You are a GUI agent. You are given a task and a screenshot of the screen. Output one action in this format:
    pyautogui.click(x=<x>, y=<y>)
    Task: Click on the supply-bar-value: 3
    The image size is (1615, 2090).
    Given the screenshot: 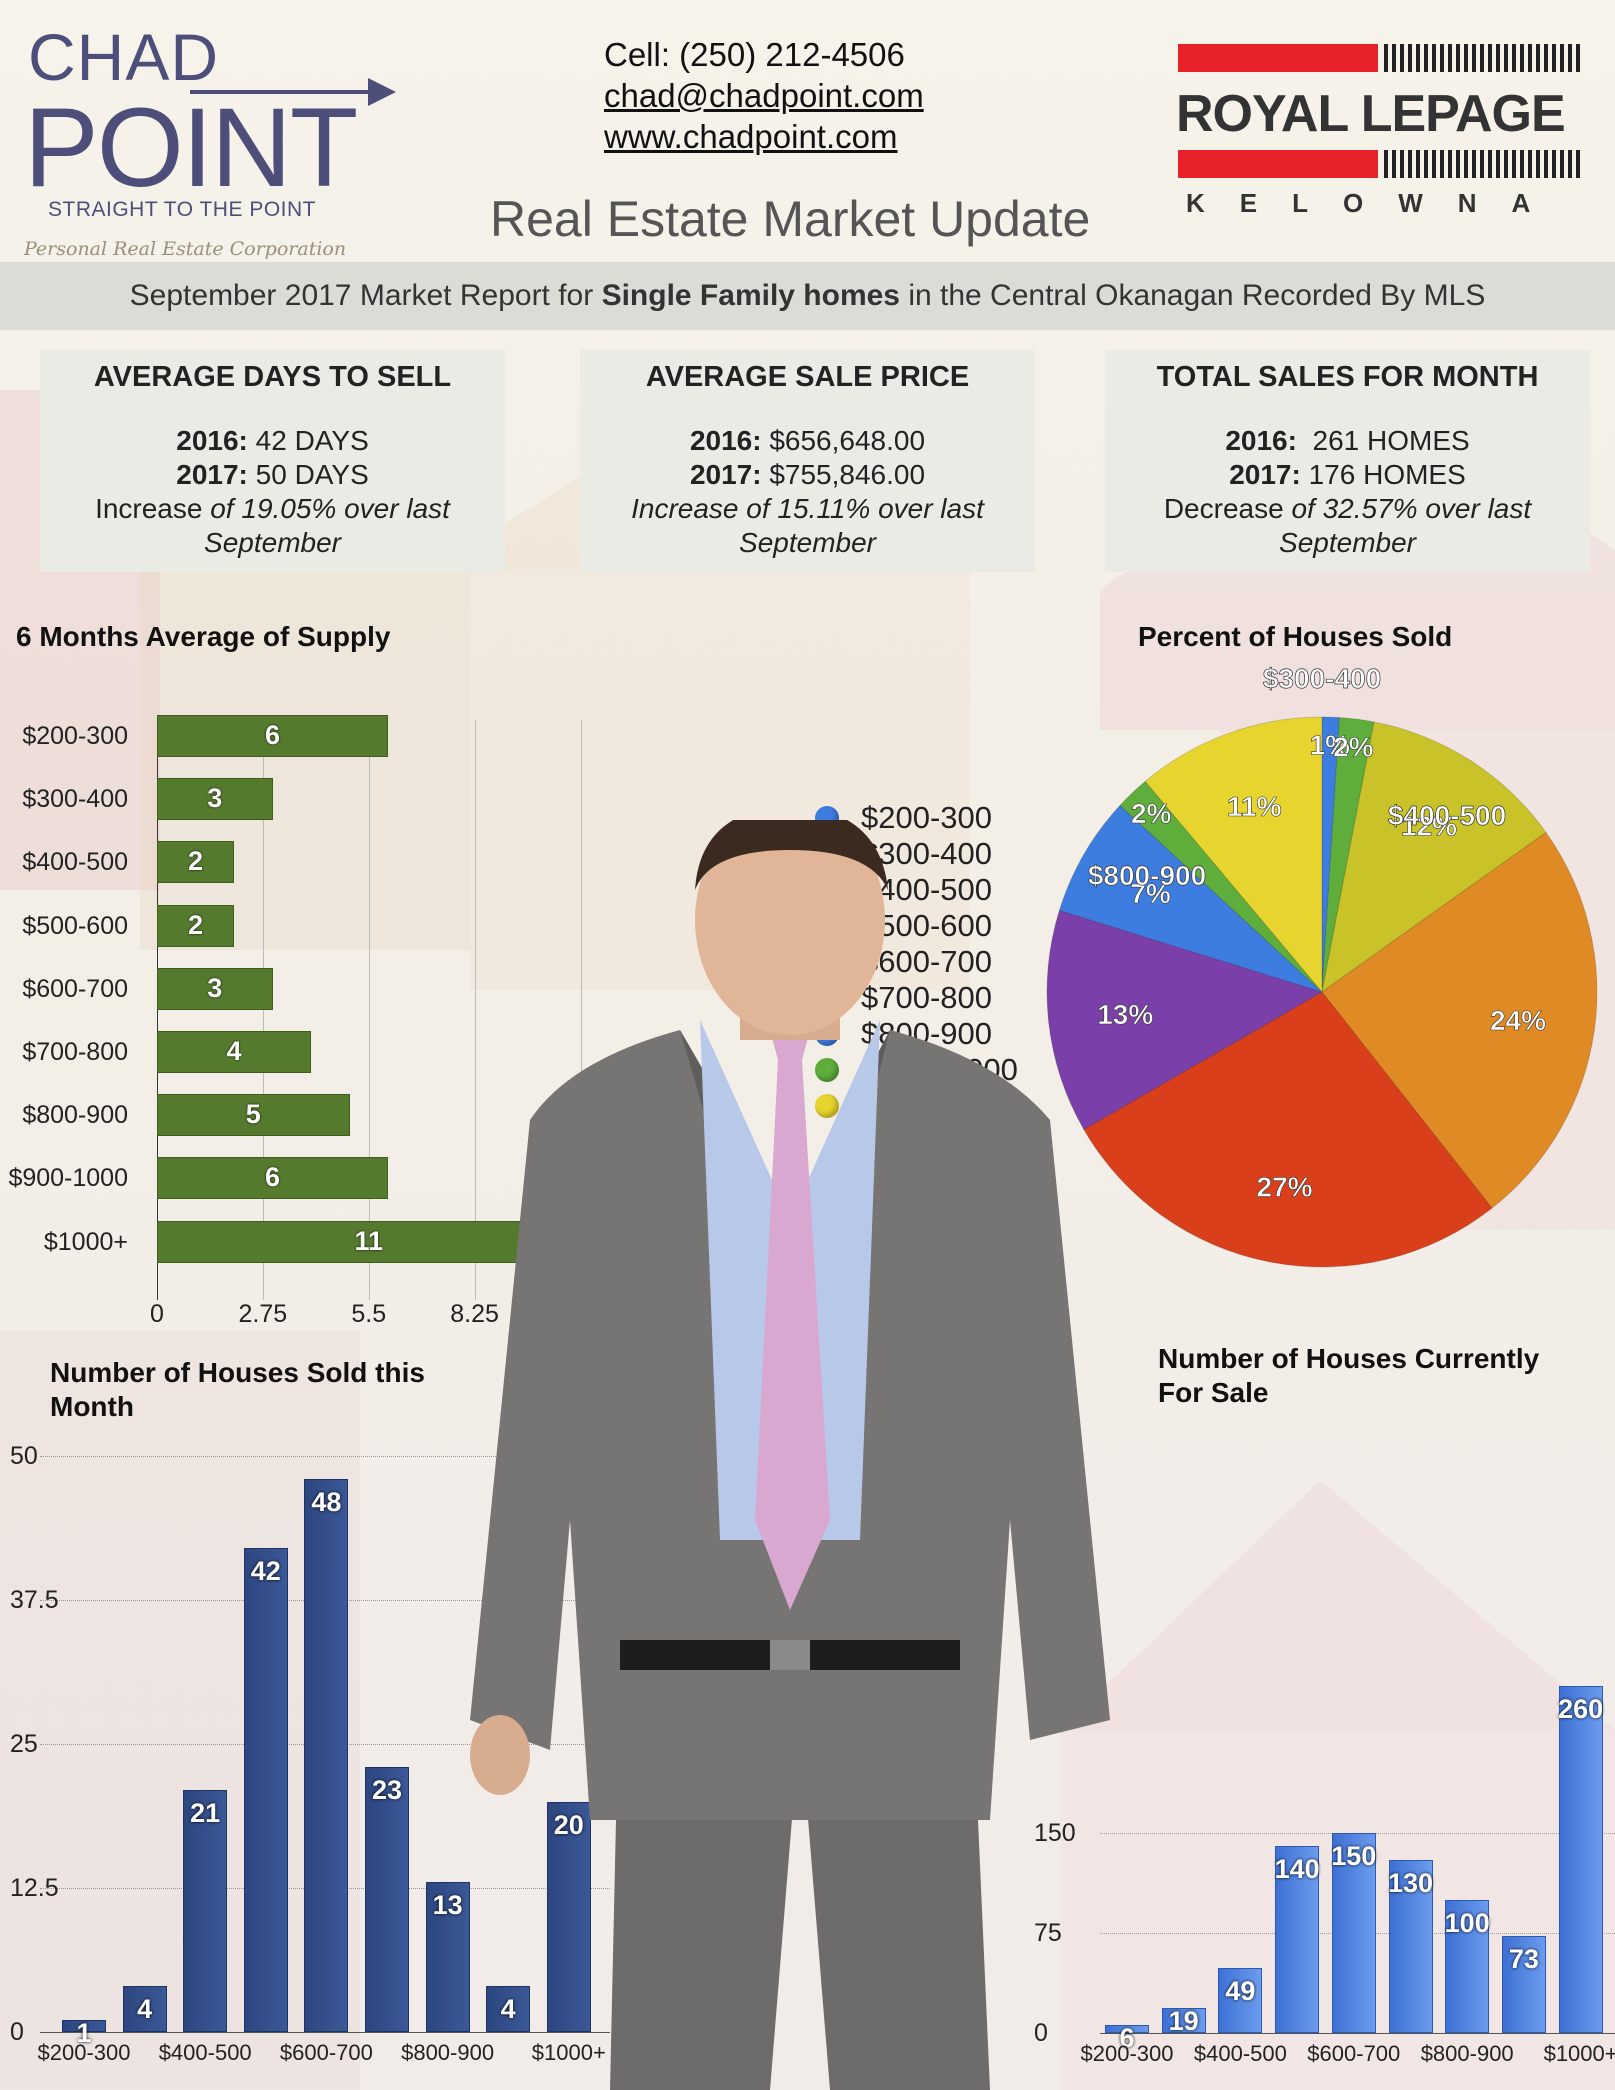 What is the action you would take?
    pyautogui.click(x=215, y=798)
    